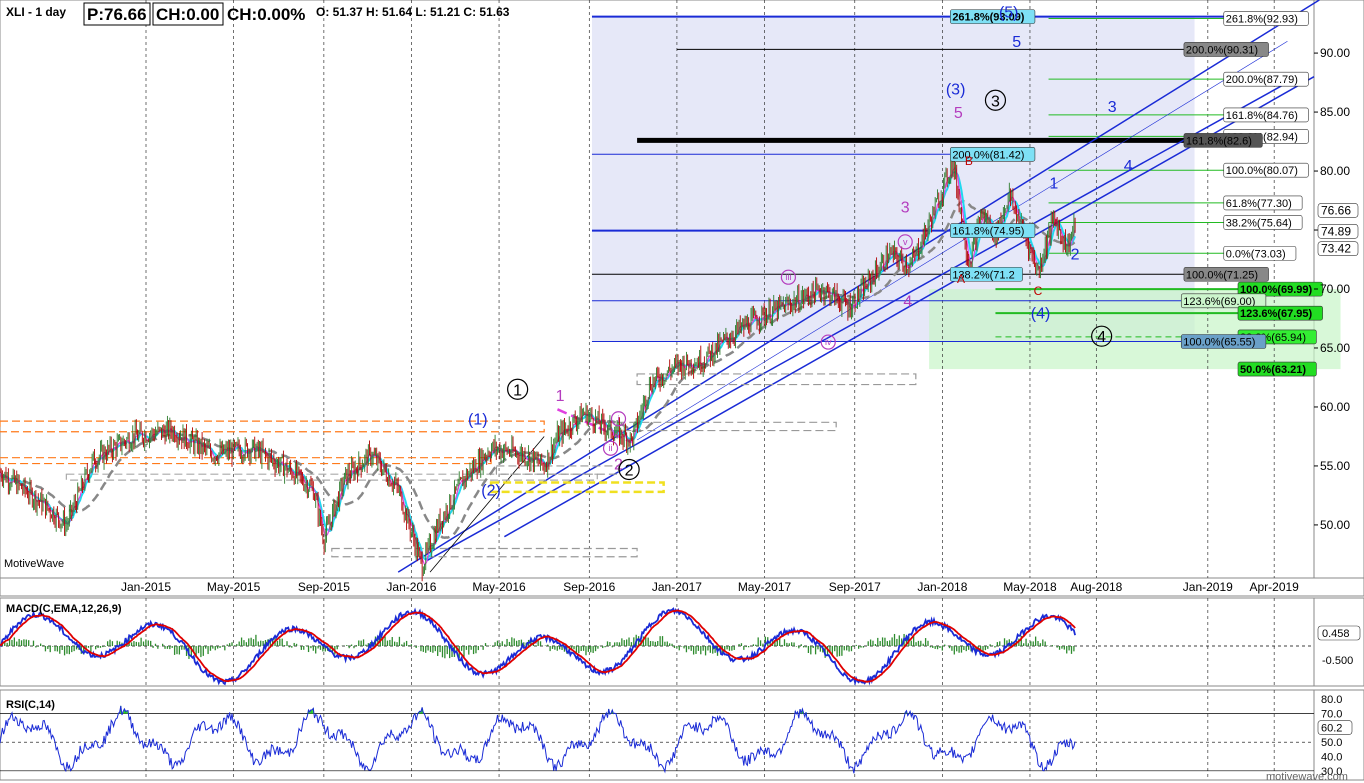 This screenshot has height=783, width=1364. What do you see at coordinates (411, 587) in the screenshot?
I see `date-label: Jan-2016` at bounding box center [411, 587].